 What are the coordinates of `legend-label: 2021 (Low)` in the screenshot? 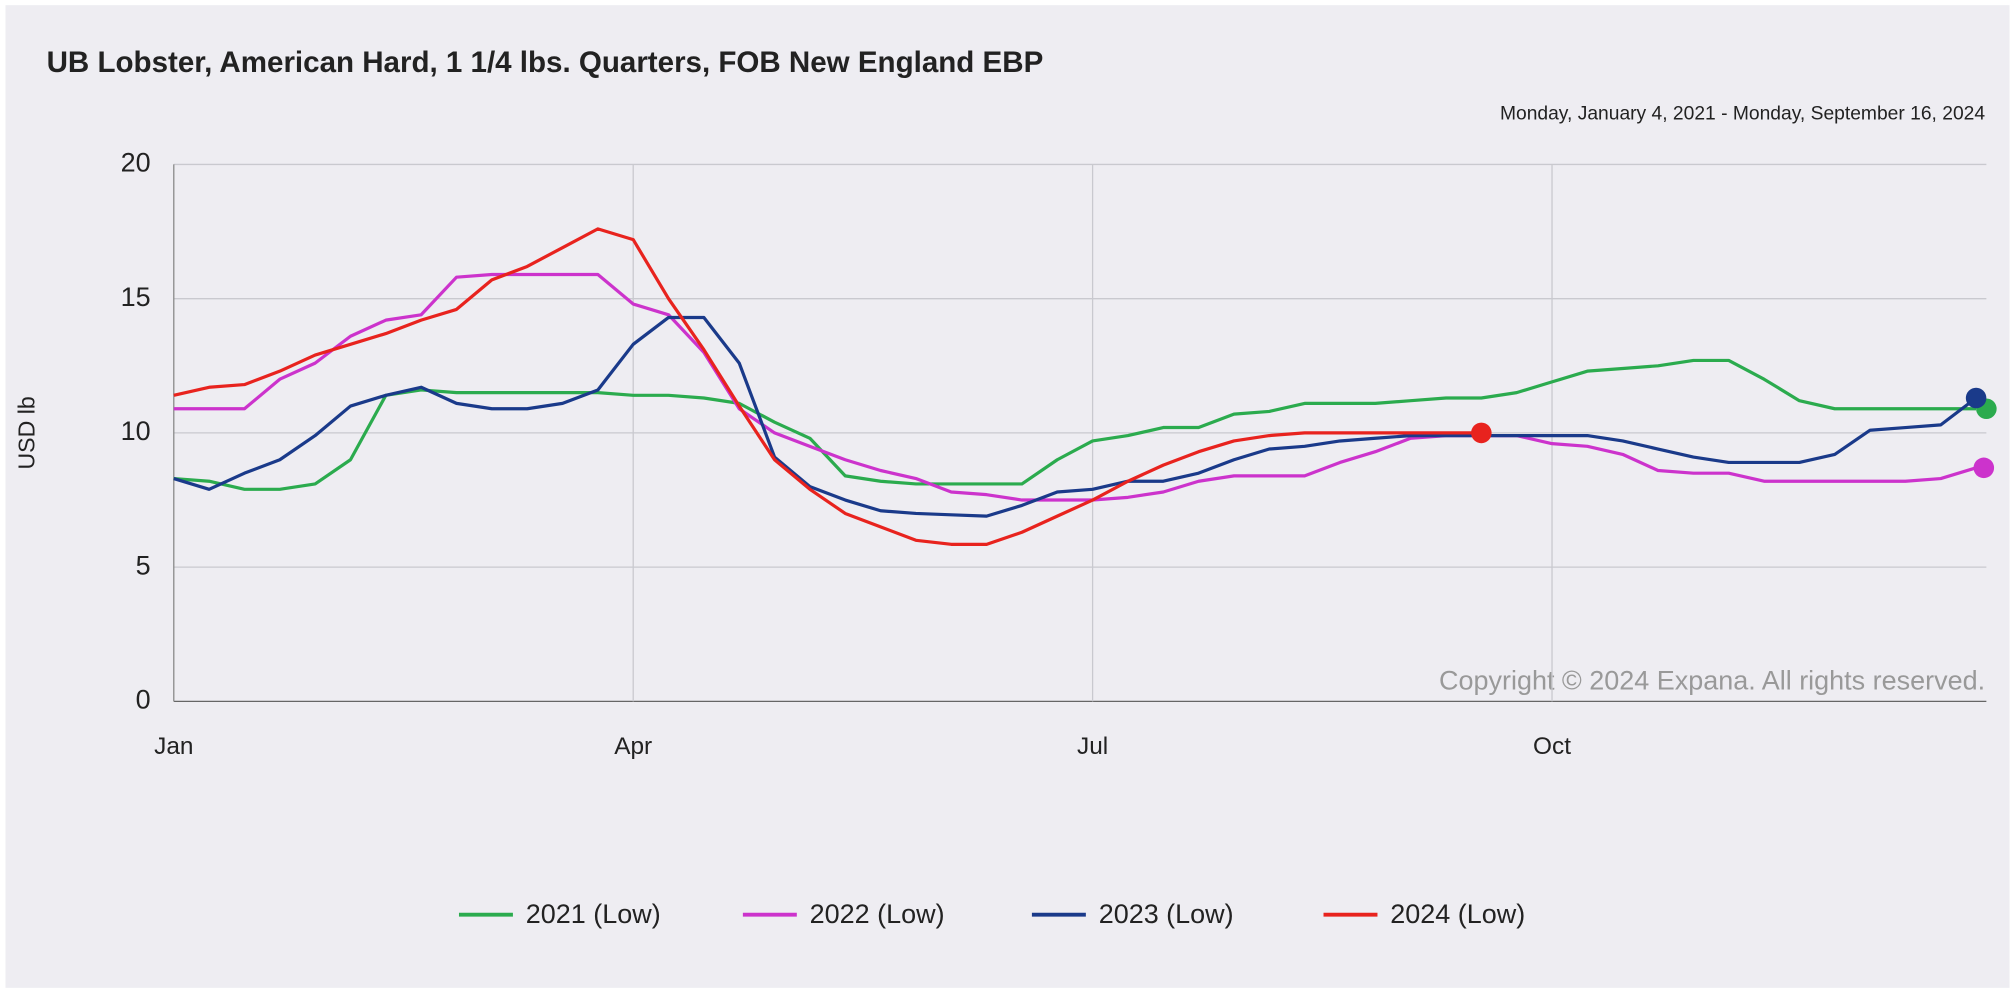 It's located at (593, 914).